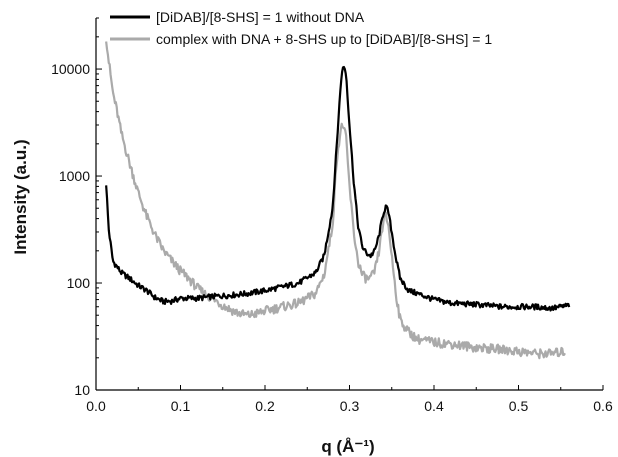 The image size is (618, 457). I want to click on x-tick-label: 0.0, so click(96, 406).